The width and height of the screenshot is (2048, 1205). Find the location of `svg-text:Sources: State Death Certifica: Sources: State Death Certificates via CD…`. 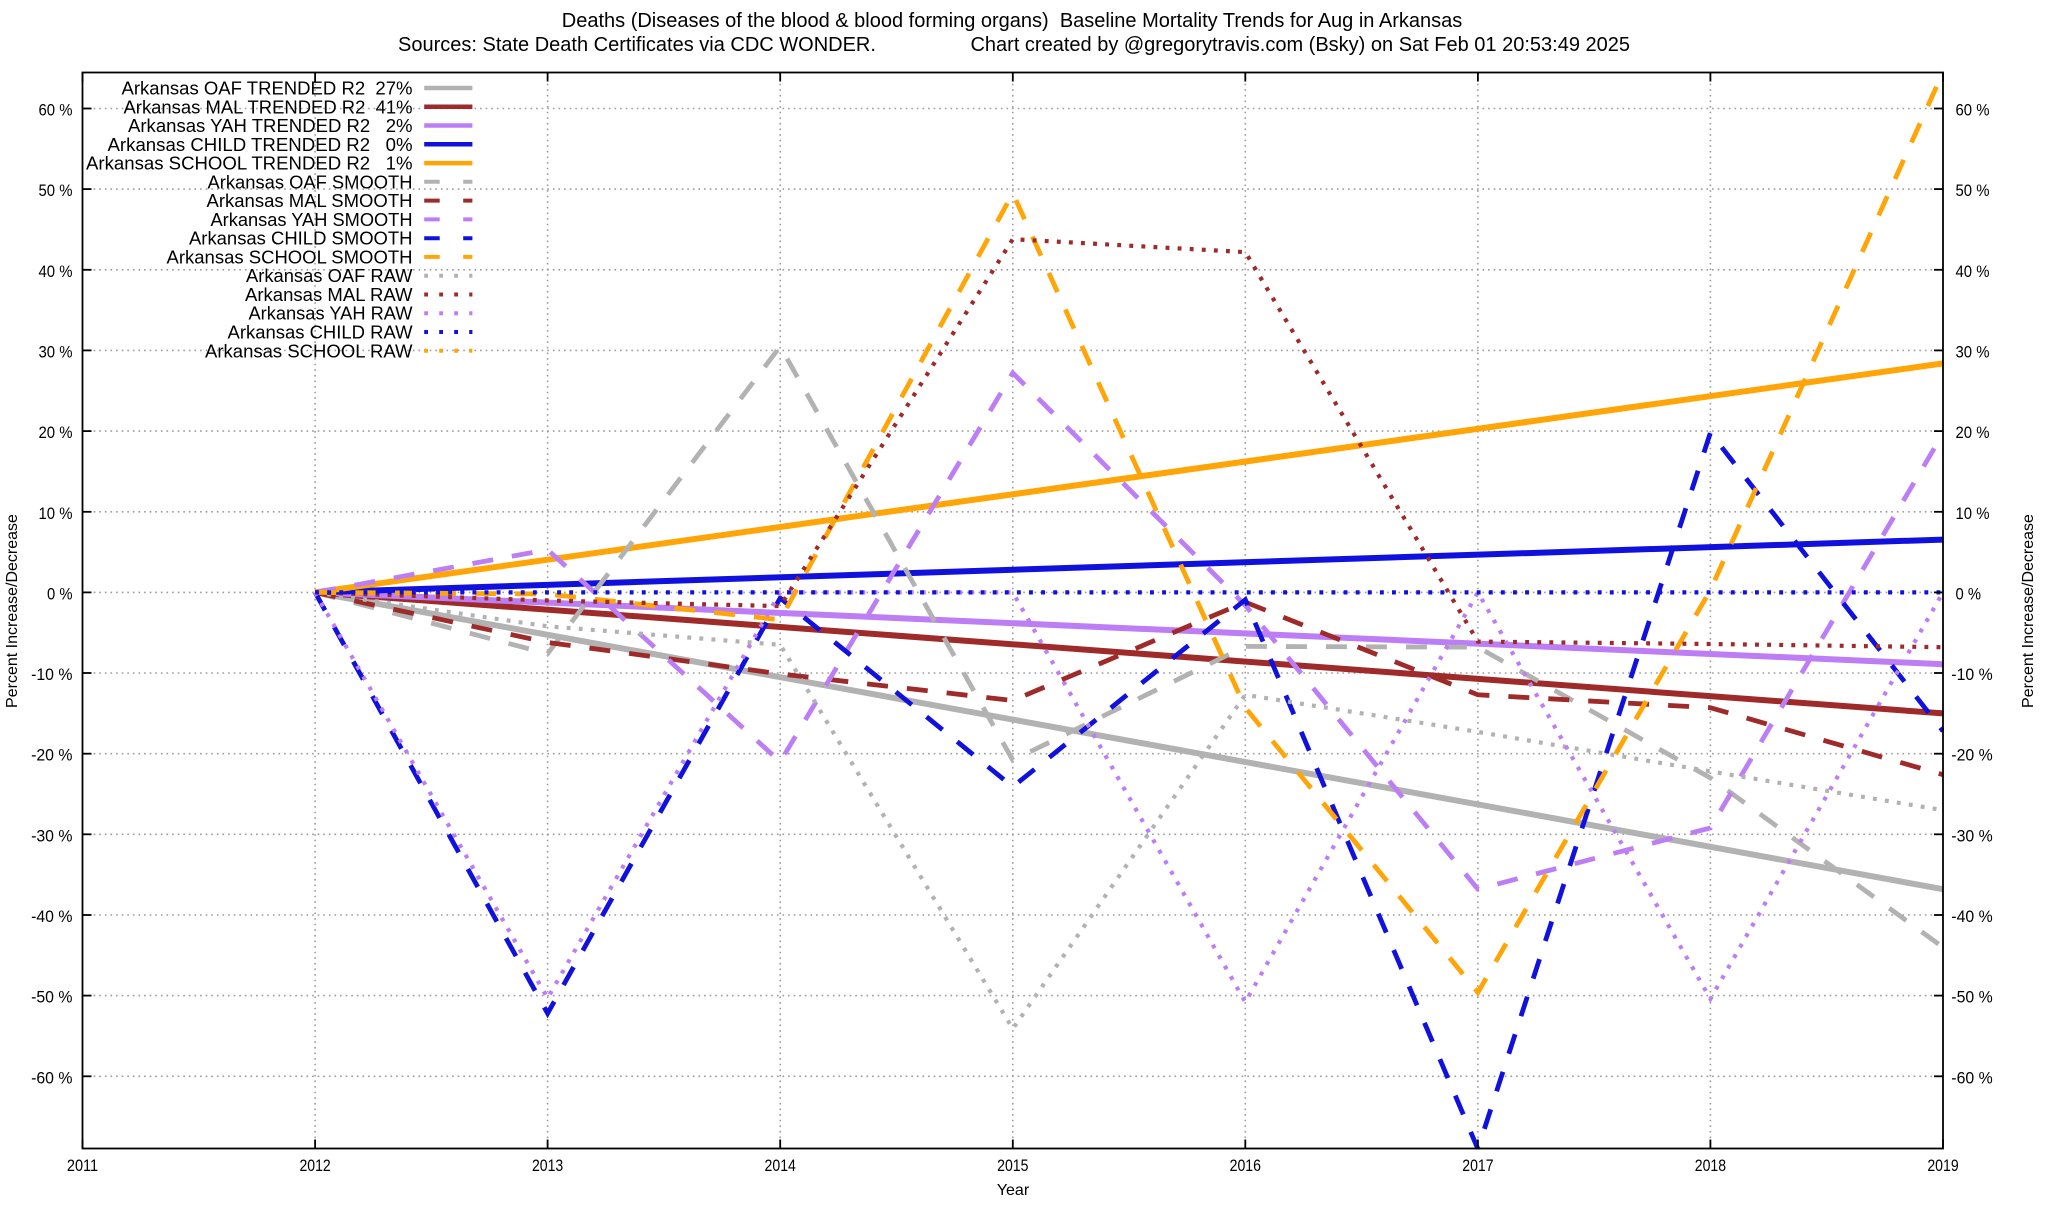

svg-text:Sources: State Death Certifica: Sources: State Death Certificates via CD… is located at coordinates (637, 45).